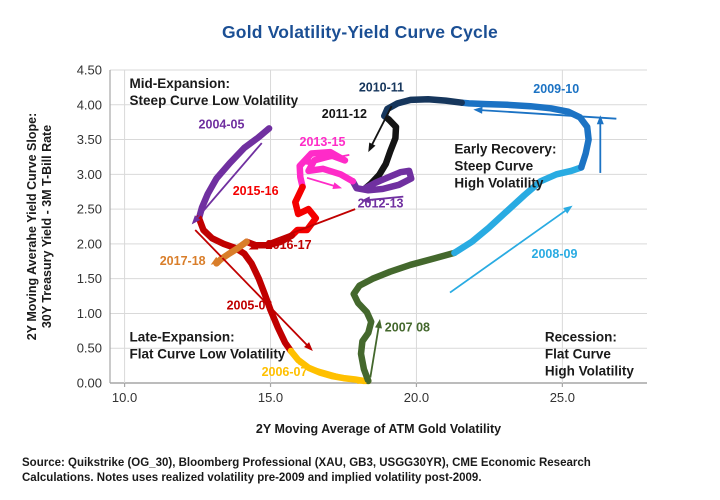 The height and width of the screenshot is (500, 720). Describe the element at coordinates (89, 243) in the screenshot. I see `y-tick-label: 2.00` at that location.